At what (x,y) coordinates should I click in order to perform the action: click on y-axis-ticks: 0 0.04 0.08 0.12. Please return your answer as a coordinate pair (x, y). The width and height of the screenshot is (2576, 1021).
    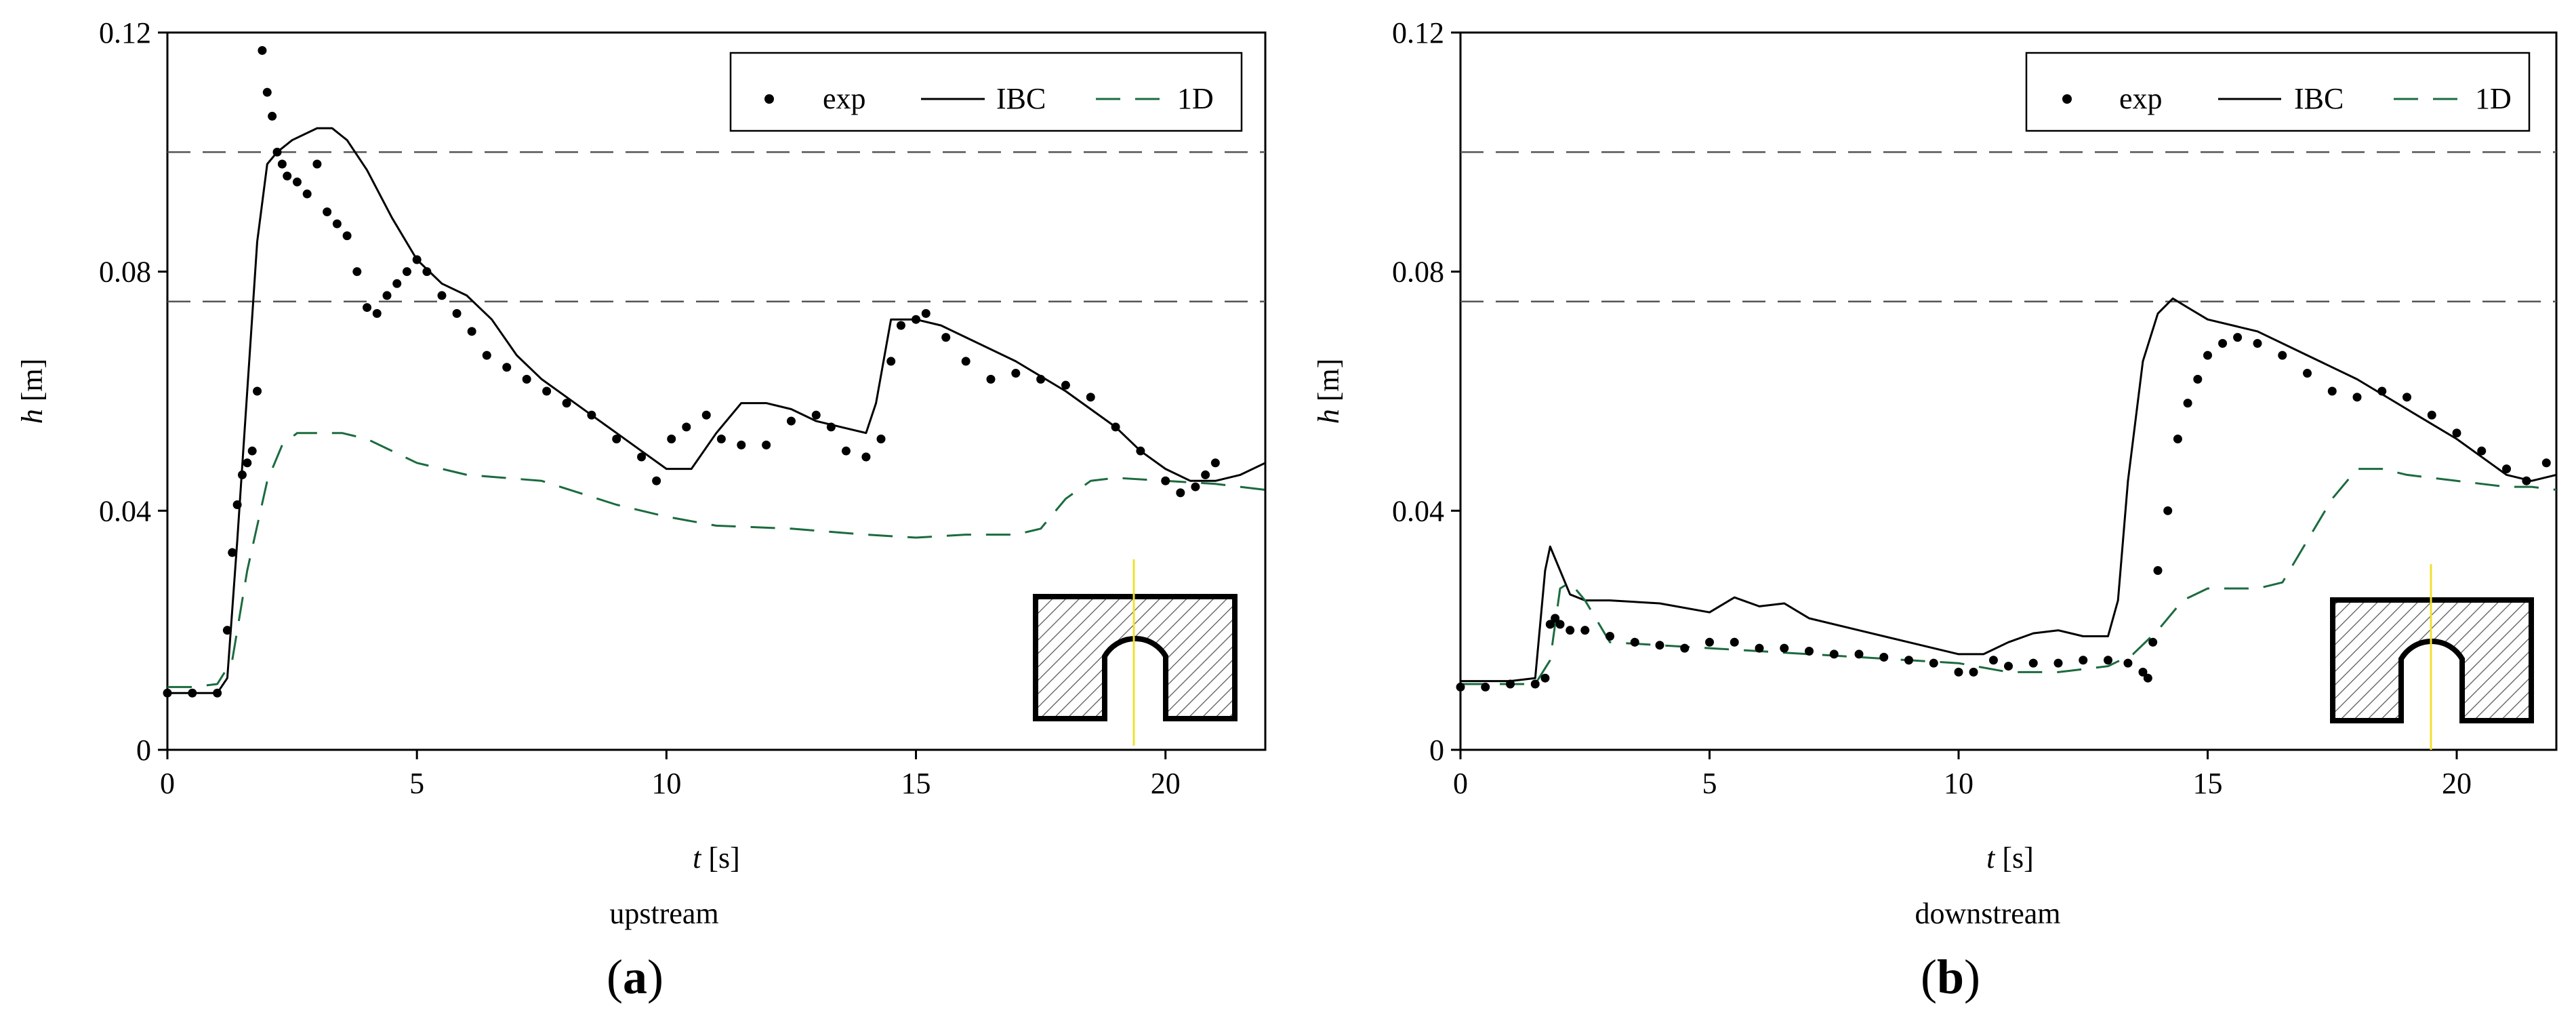
    Looking at the image, I should click on (133, 391).